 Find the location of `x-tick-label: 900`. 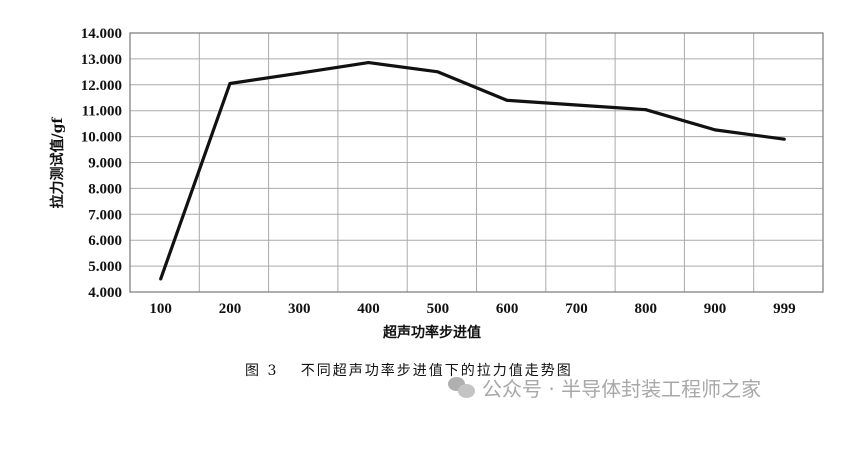

x-tick-label: 900 is located at coordinates (715, 309).